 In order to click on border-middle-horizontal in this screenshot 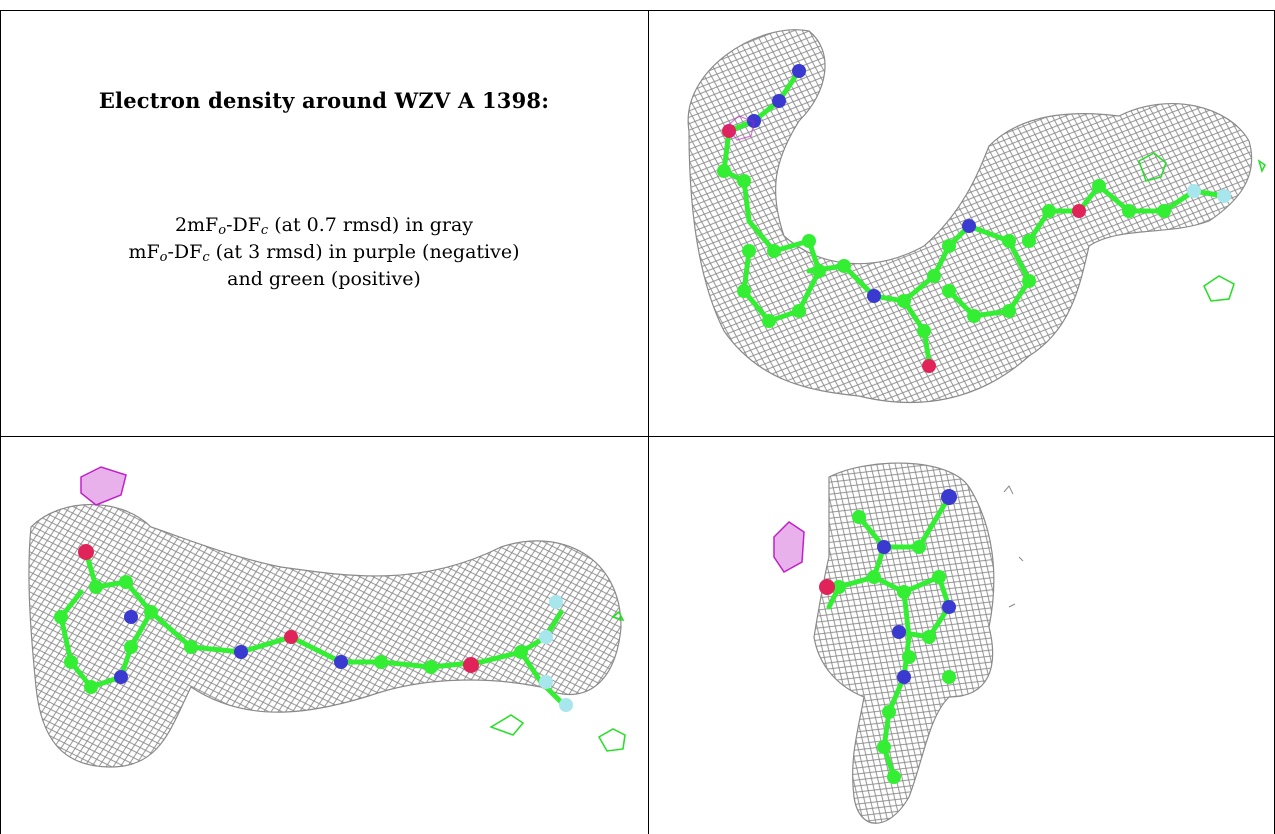, I will do `click(637, 436)`.